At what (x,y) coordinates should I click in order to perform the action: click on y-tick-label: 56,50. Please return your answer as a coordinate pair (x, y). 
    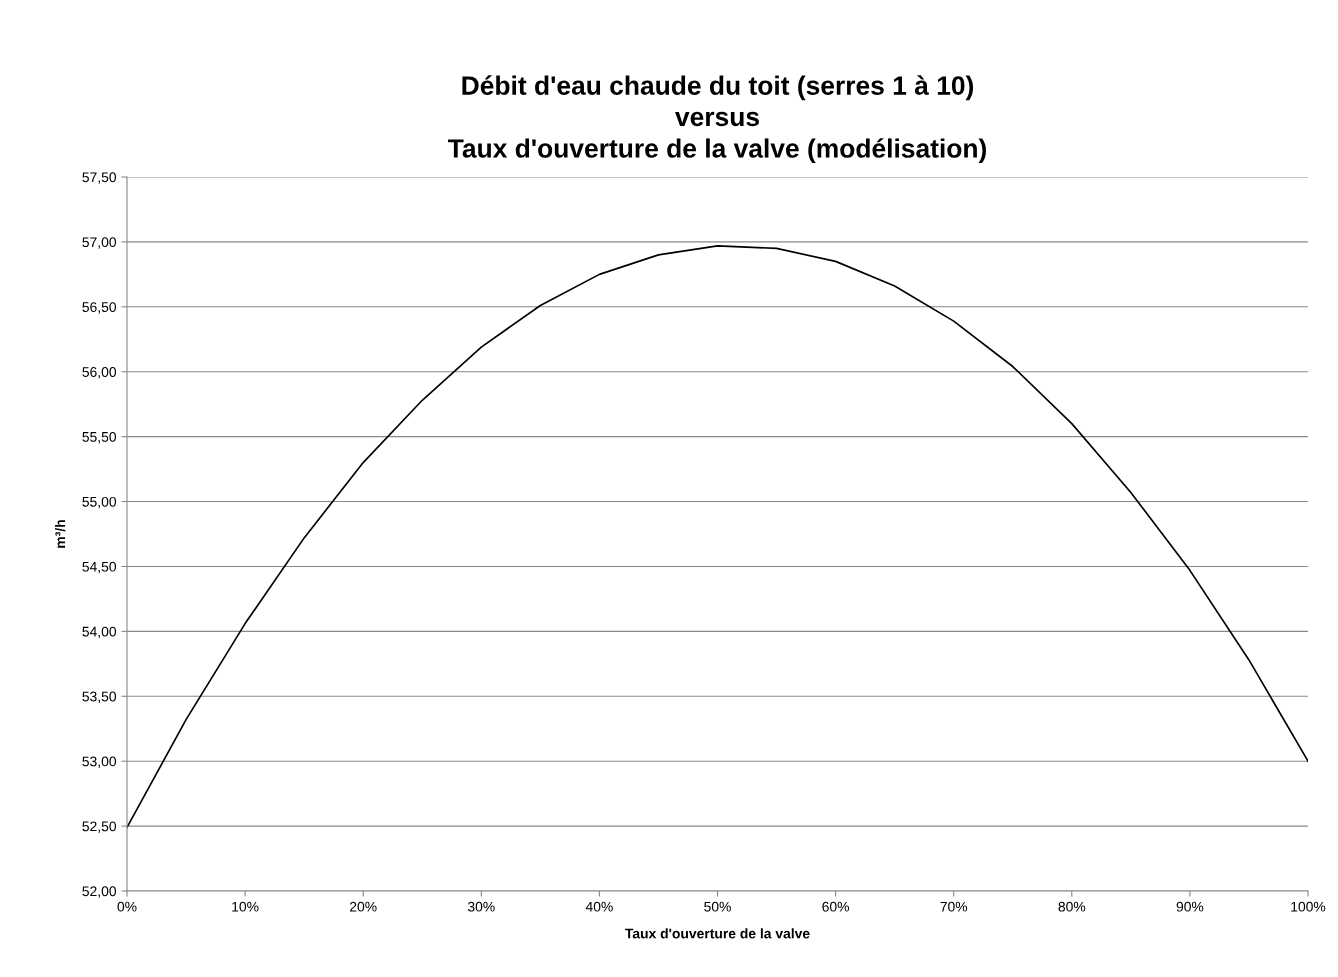
    Looking at the image, I should click on (99, 308).